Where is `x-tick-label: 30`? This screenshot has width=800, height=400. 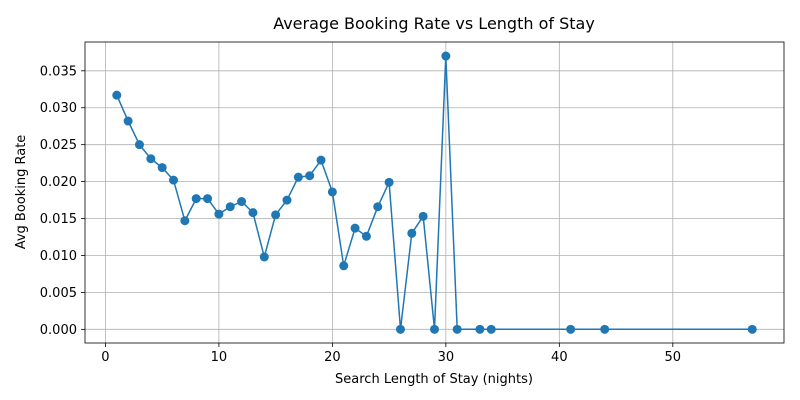 x-tick-label: 30 is located at coordinates (446, 357).